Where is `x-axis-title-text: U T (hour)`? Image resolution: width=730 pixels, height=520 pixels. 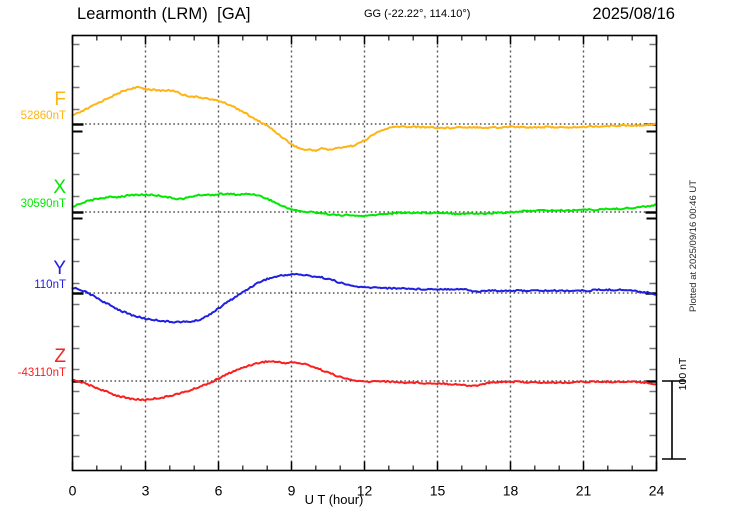
x-axis-title-text: U T (hour) is located at coordinates (334, 499).